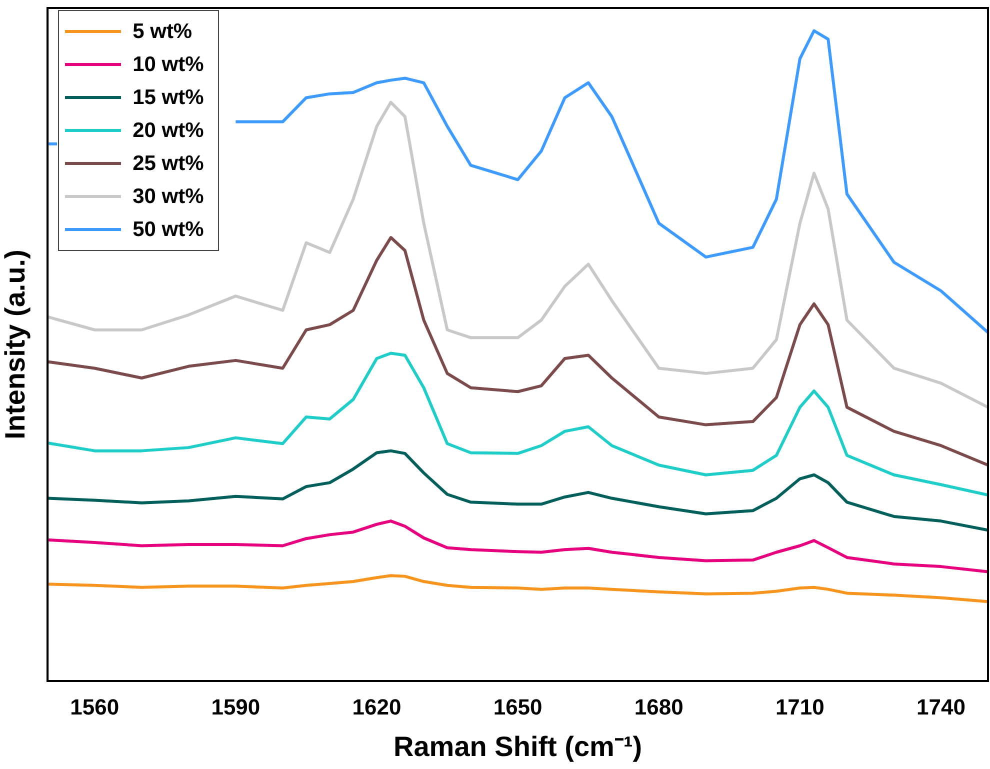 The image size is (990, 769). What do you see at coordinates (95, 707) in the screenshot?
I see `x-tick-label: 1560` at bounding box center [95, 707].